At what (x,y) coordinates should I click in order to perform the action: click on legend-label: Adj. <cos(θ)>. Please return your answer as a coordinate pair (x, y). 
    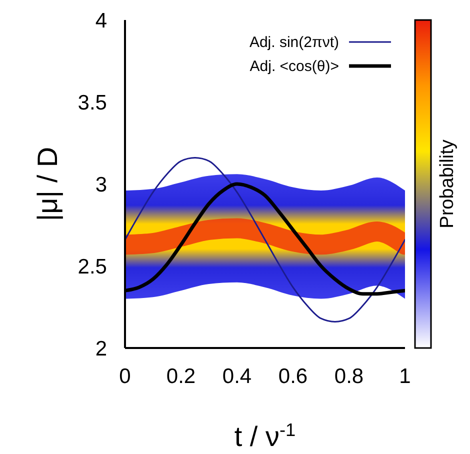
    Looking at the image, I should click on (294, 66).